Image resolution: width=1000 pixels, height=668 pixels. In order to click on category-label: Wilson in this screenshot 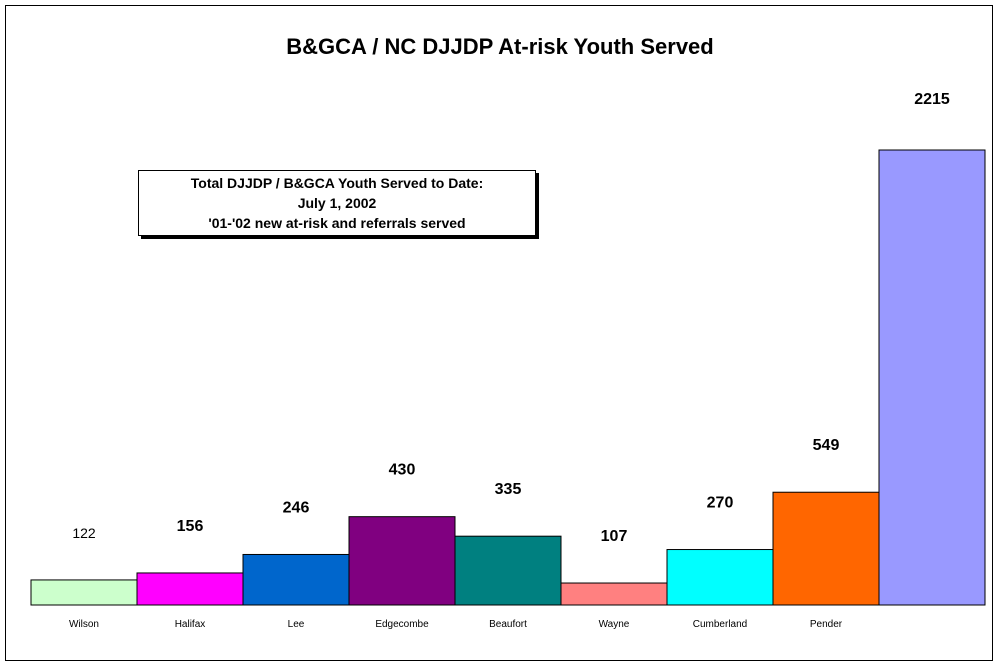, I will do `click(84, 624)`.